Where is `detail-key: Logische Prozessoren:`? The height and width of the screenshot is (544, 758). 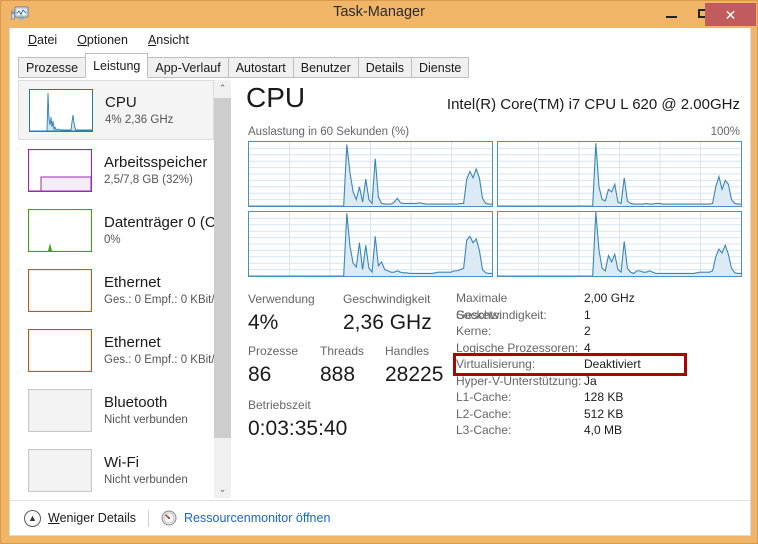
detail-key: Logische Prozessoren: is located at coordinates (517, 347).